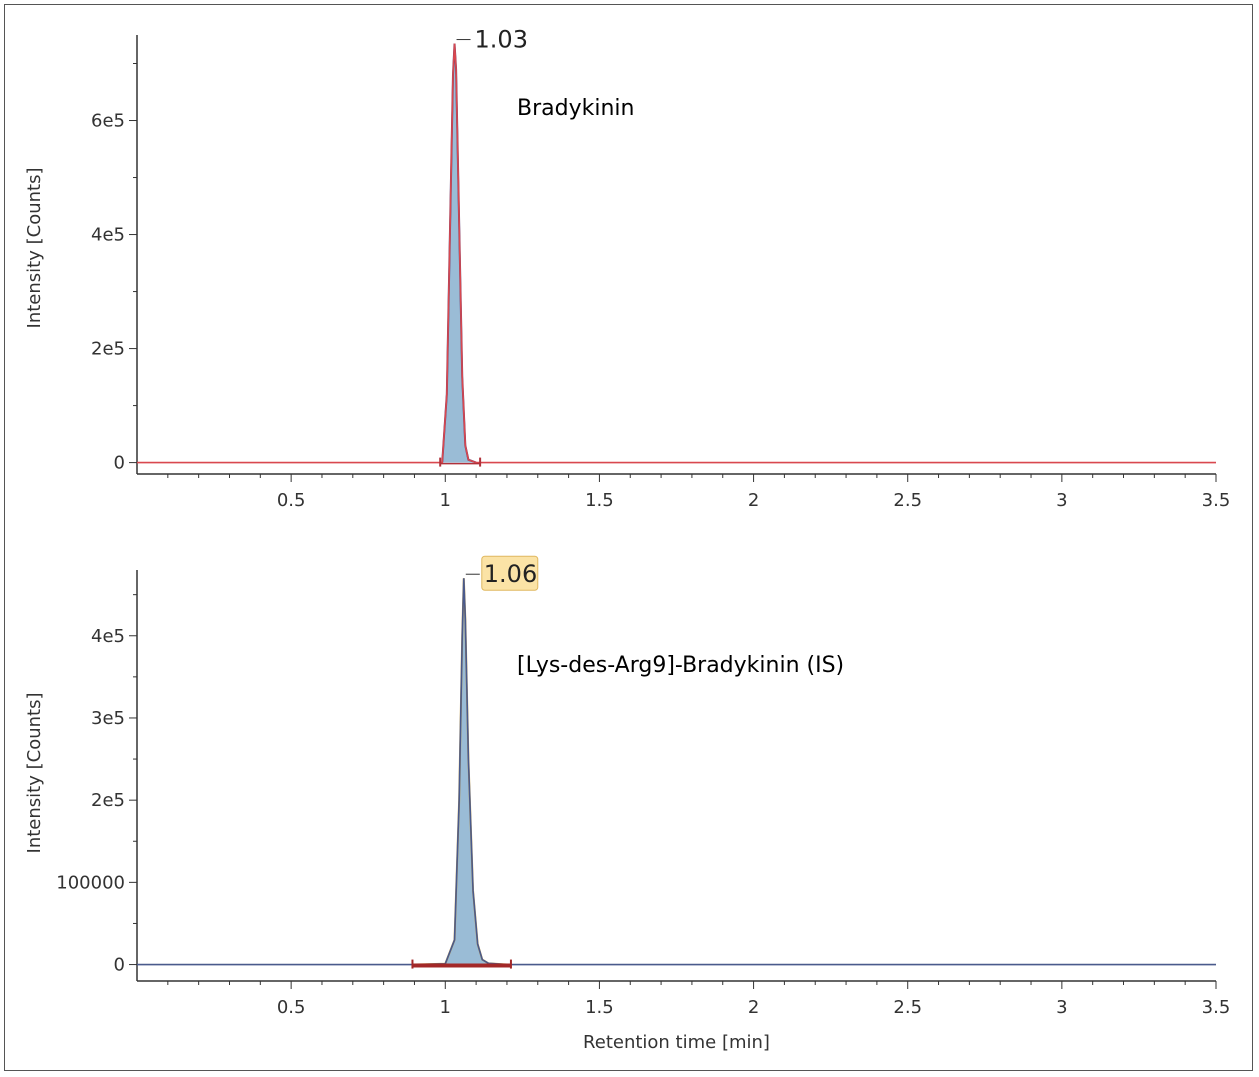 The image size is (1259, 1077). I want to click on peak-label-box, so click(510, 573).